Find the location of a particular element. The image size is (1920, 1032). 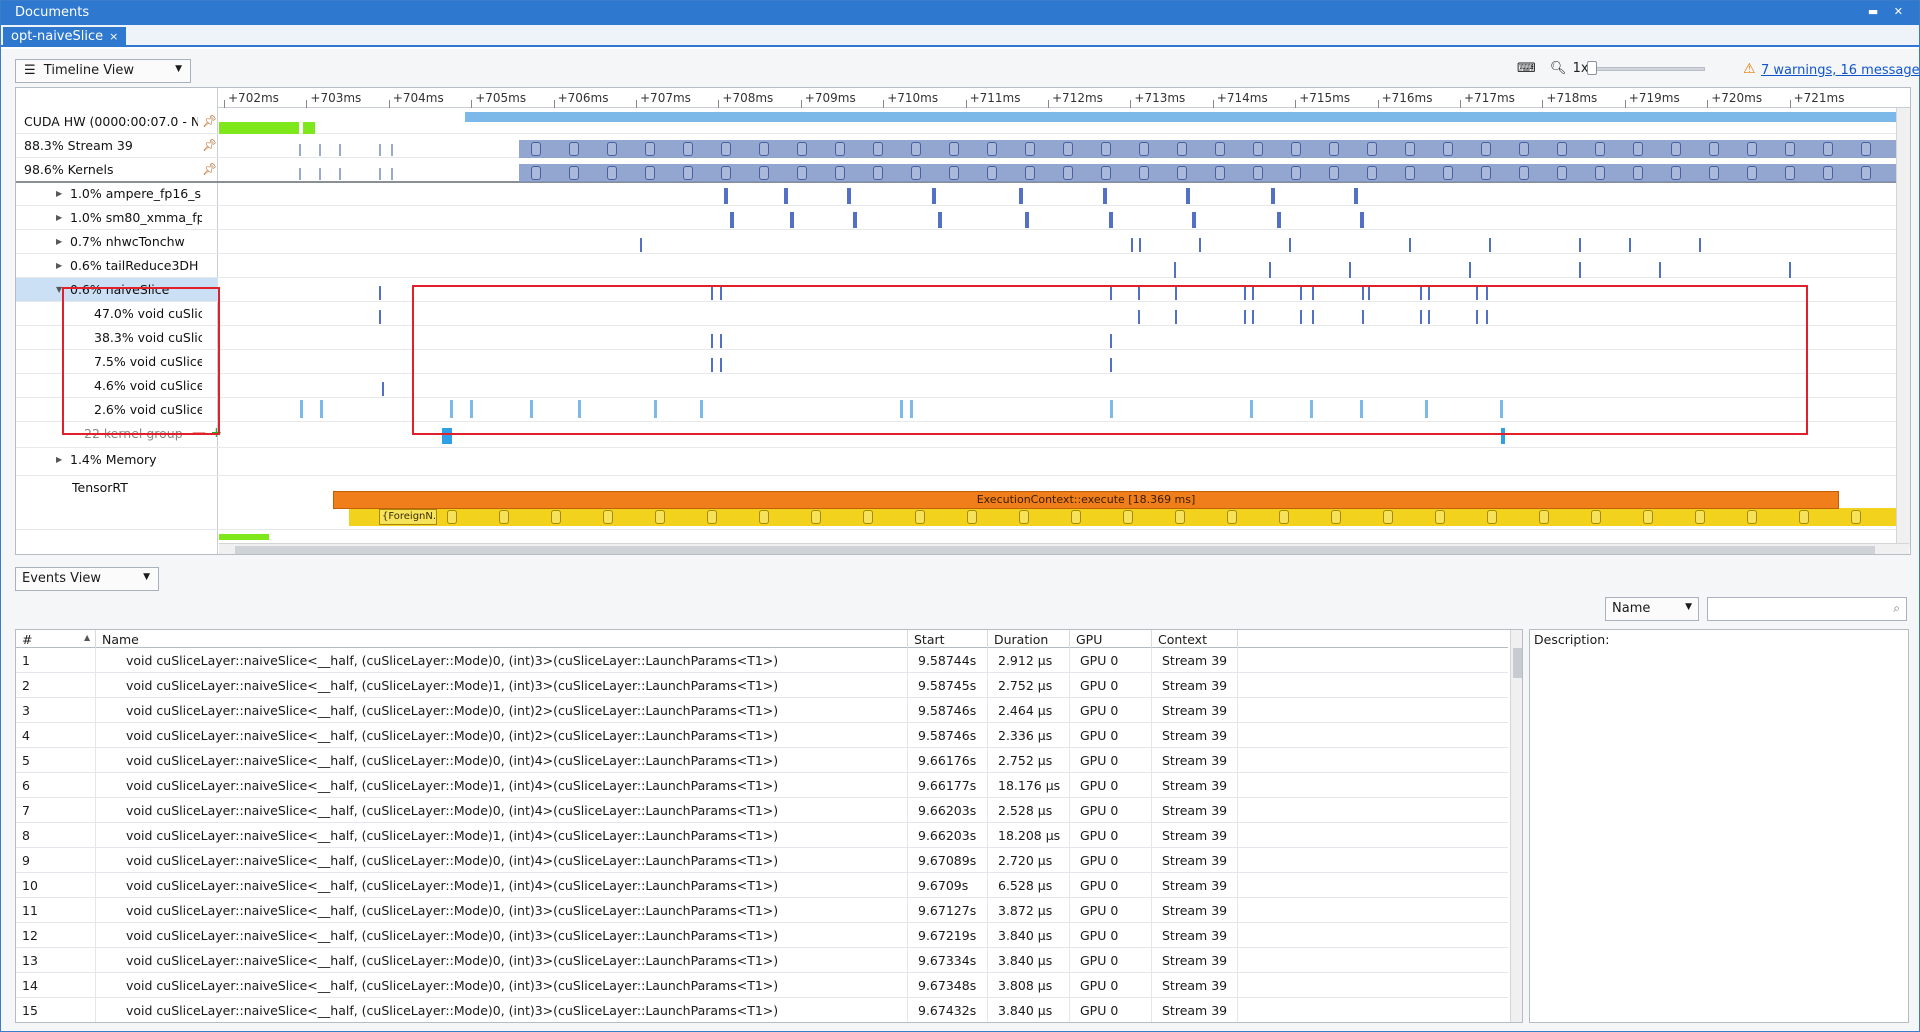

timeline-row: 4.6% void cuSliceLay is located at coordinates (963, 386).